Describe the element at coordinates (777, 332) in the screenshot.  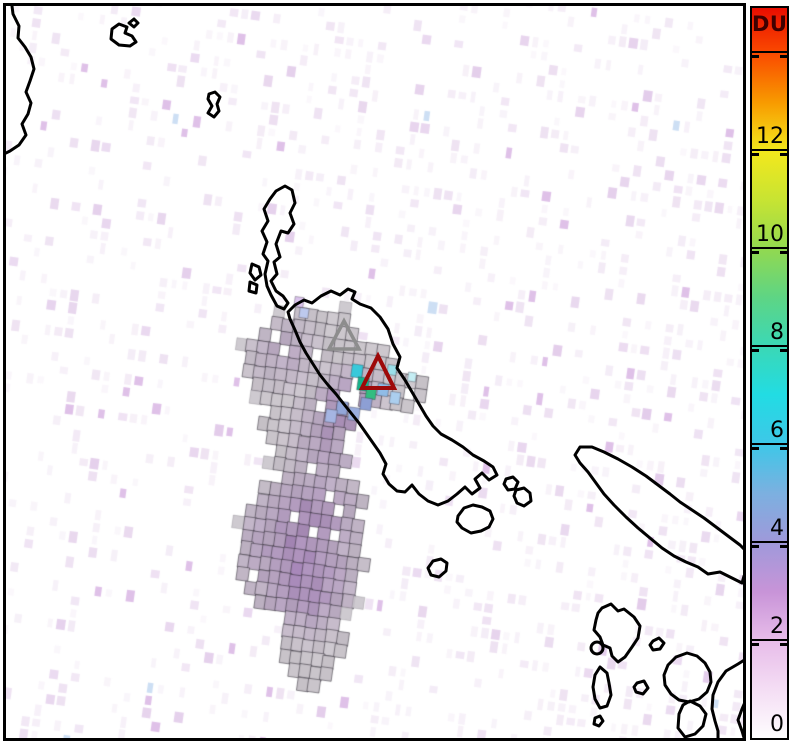
I see `colorbar-tick-label: 8` at that location.